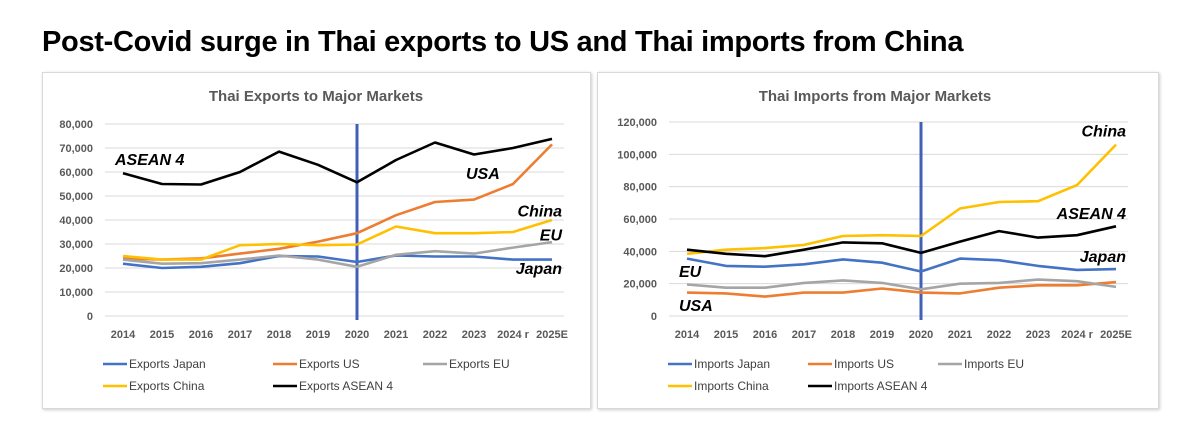 The height and width of the screenshot is (423, 1200). I want to click on legend-label: Exports Japan, so click(167, 364).